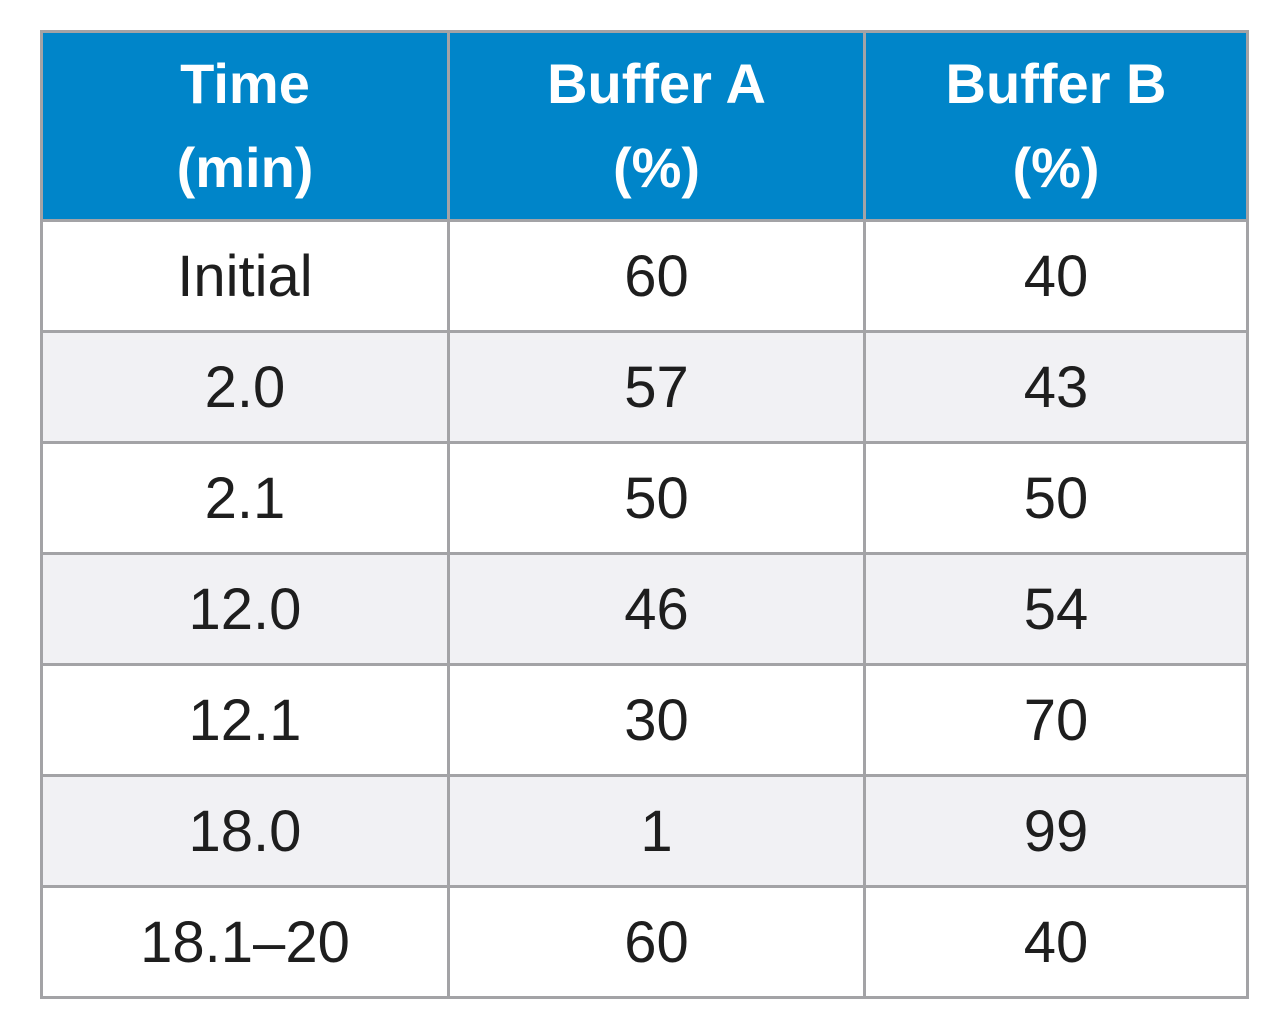 This screenshot has height=1028, width=1280. I want to click on cell-time: 18.1–20, so click(245, 942).